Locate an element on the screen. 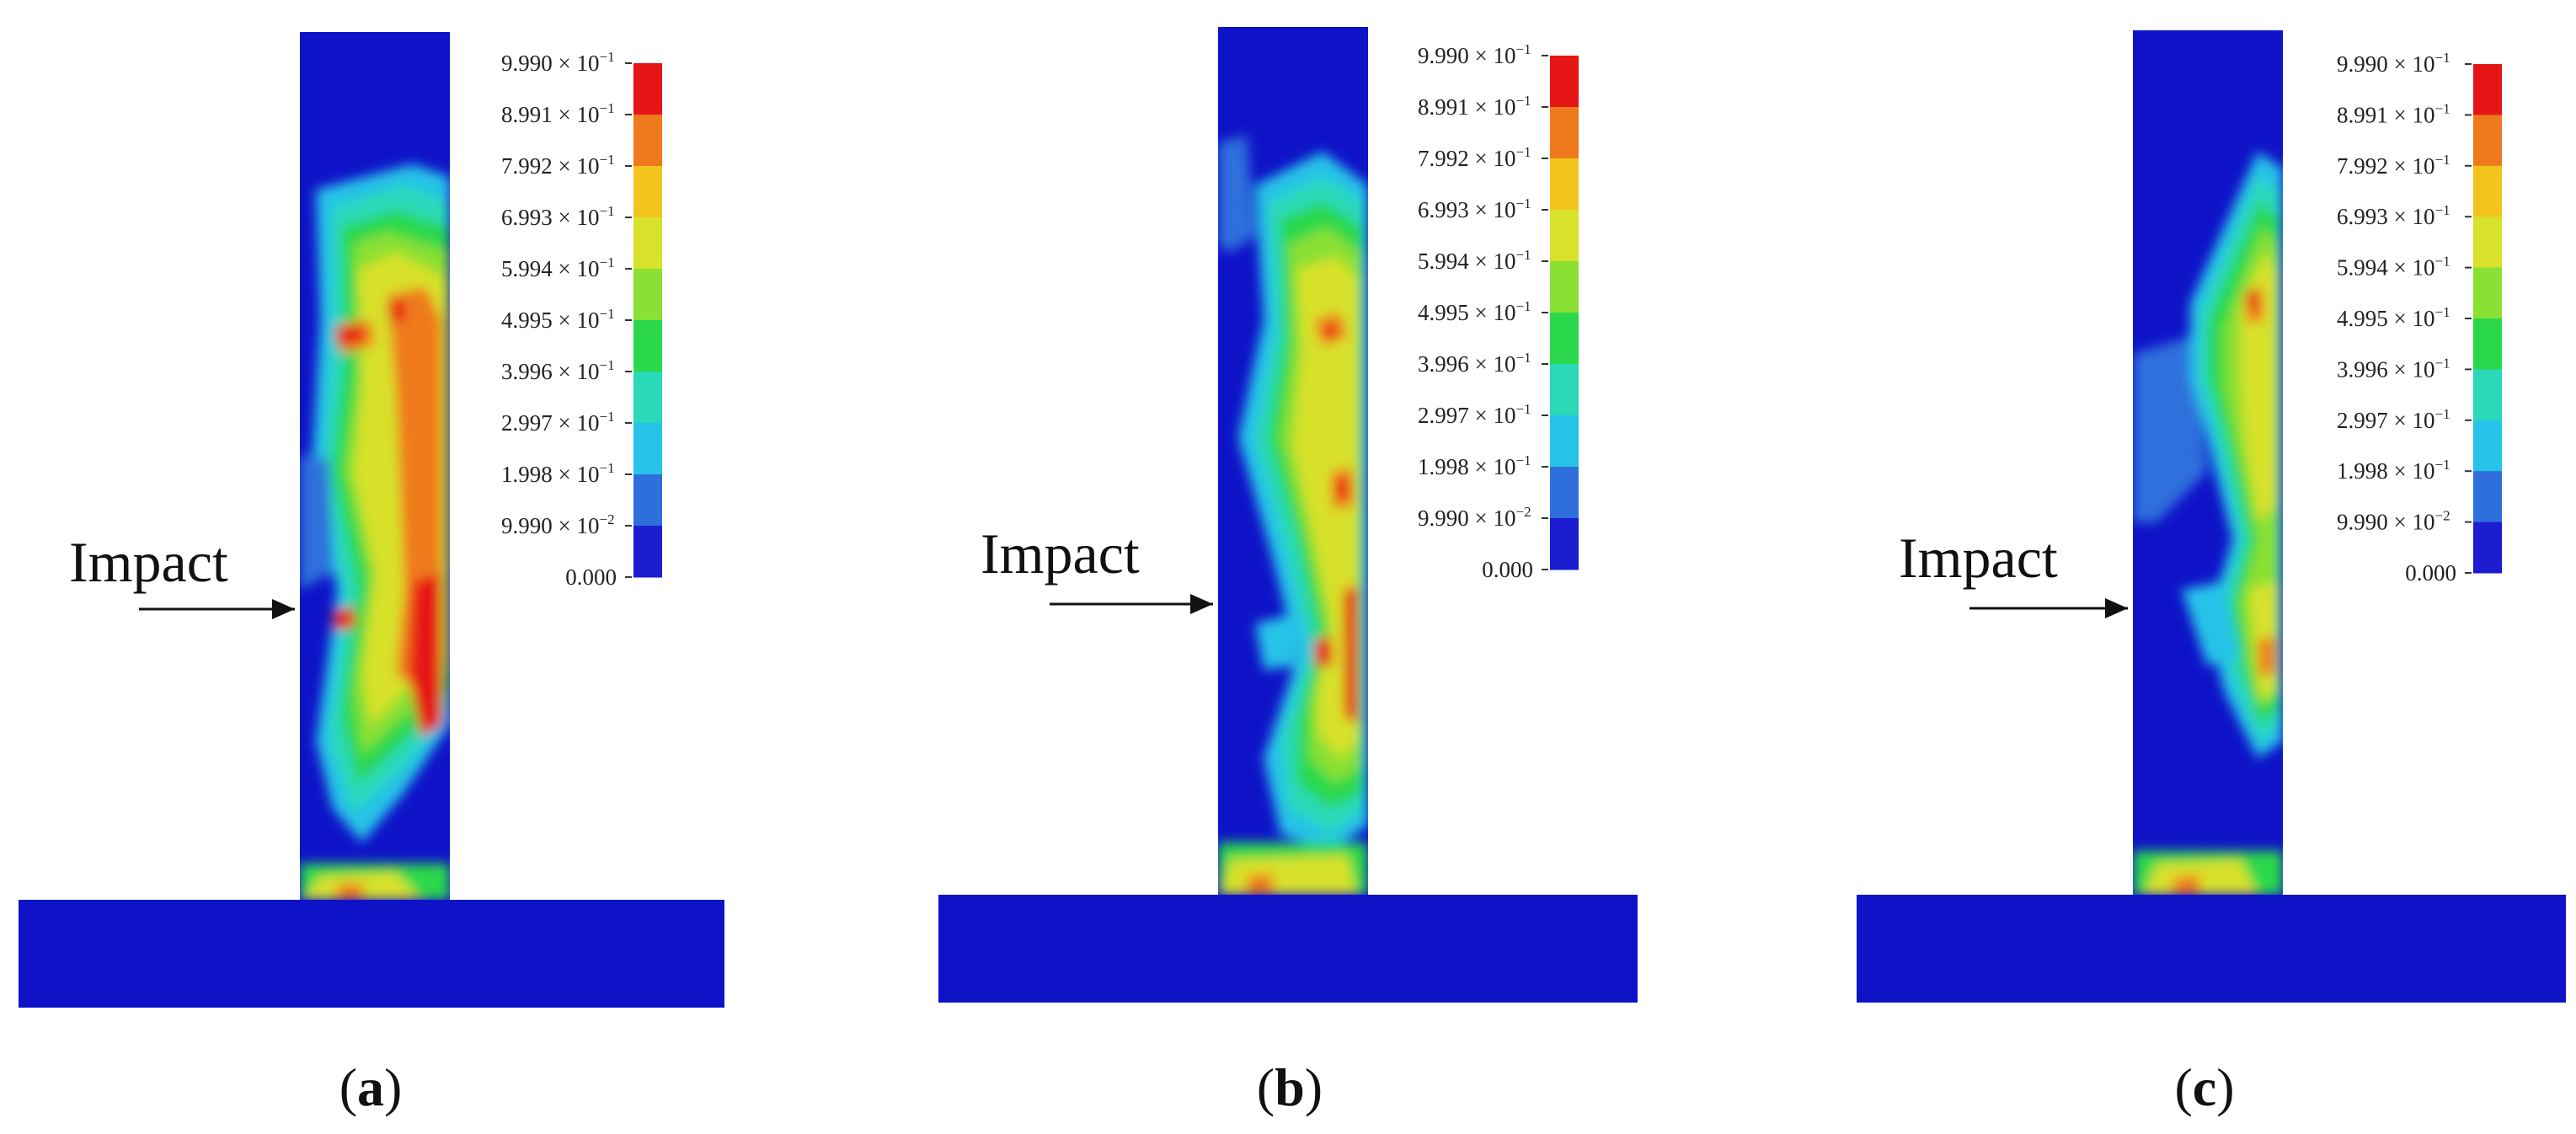 The image size is (2576, 1134). impact-label-a: Impact is located at coordinates (148, 562).